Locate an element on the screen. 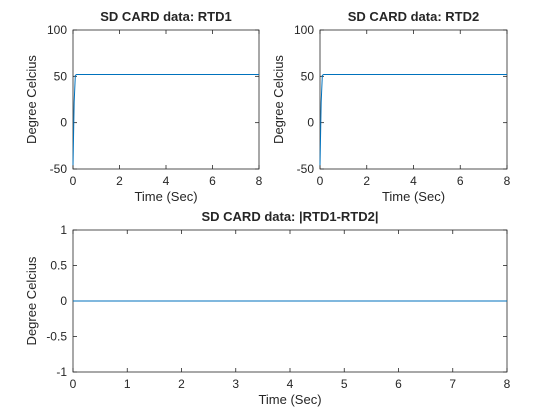  y-tick-label: -0.5 is located at coordinates (56, 337).